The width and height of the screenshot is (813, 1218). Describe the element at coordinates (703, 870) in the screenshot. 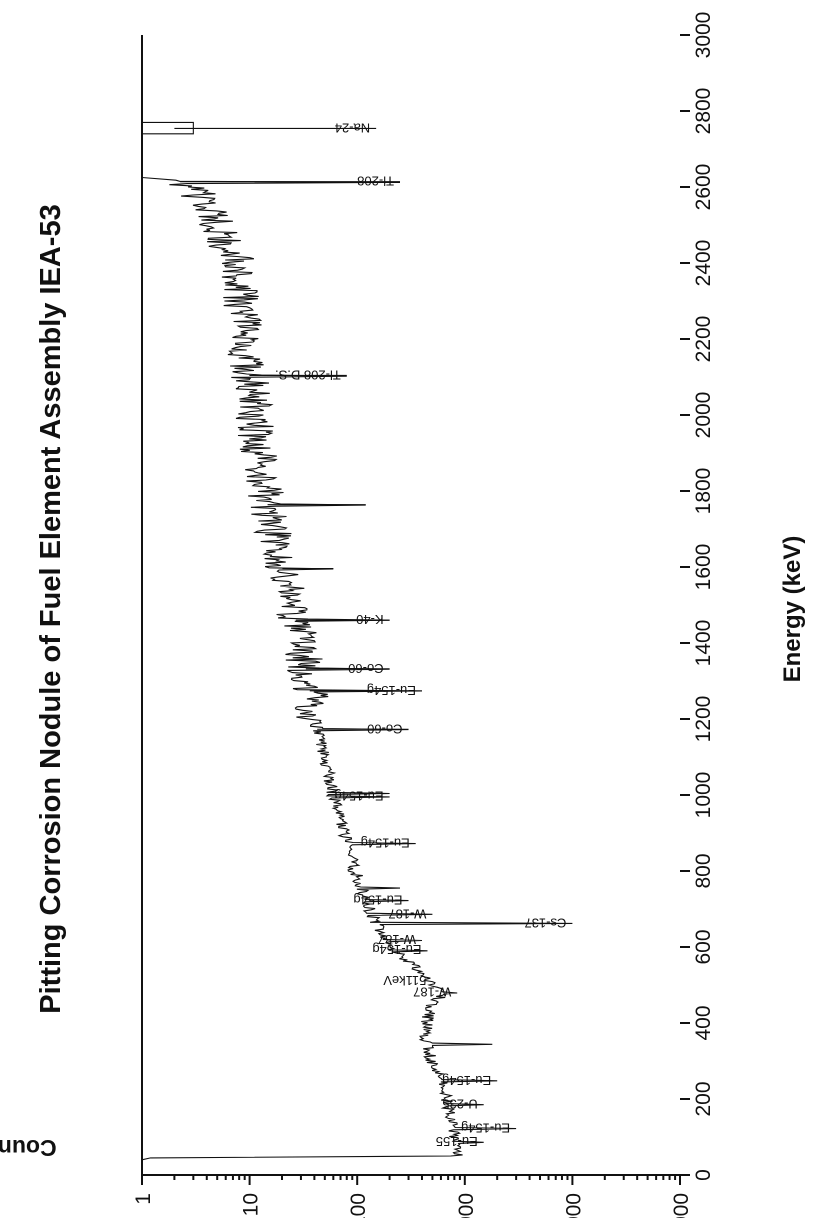

I see `x-tick-label: 800` at that location.